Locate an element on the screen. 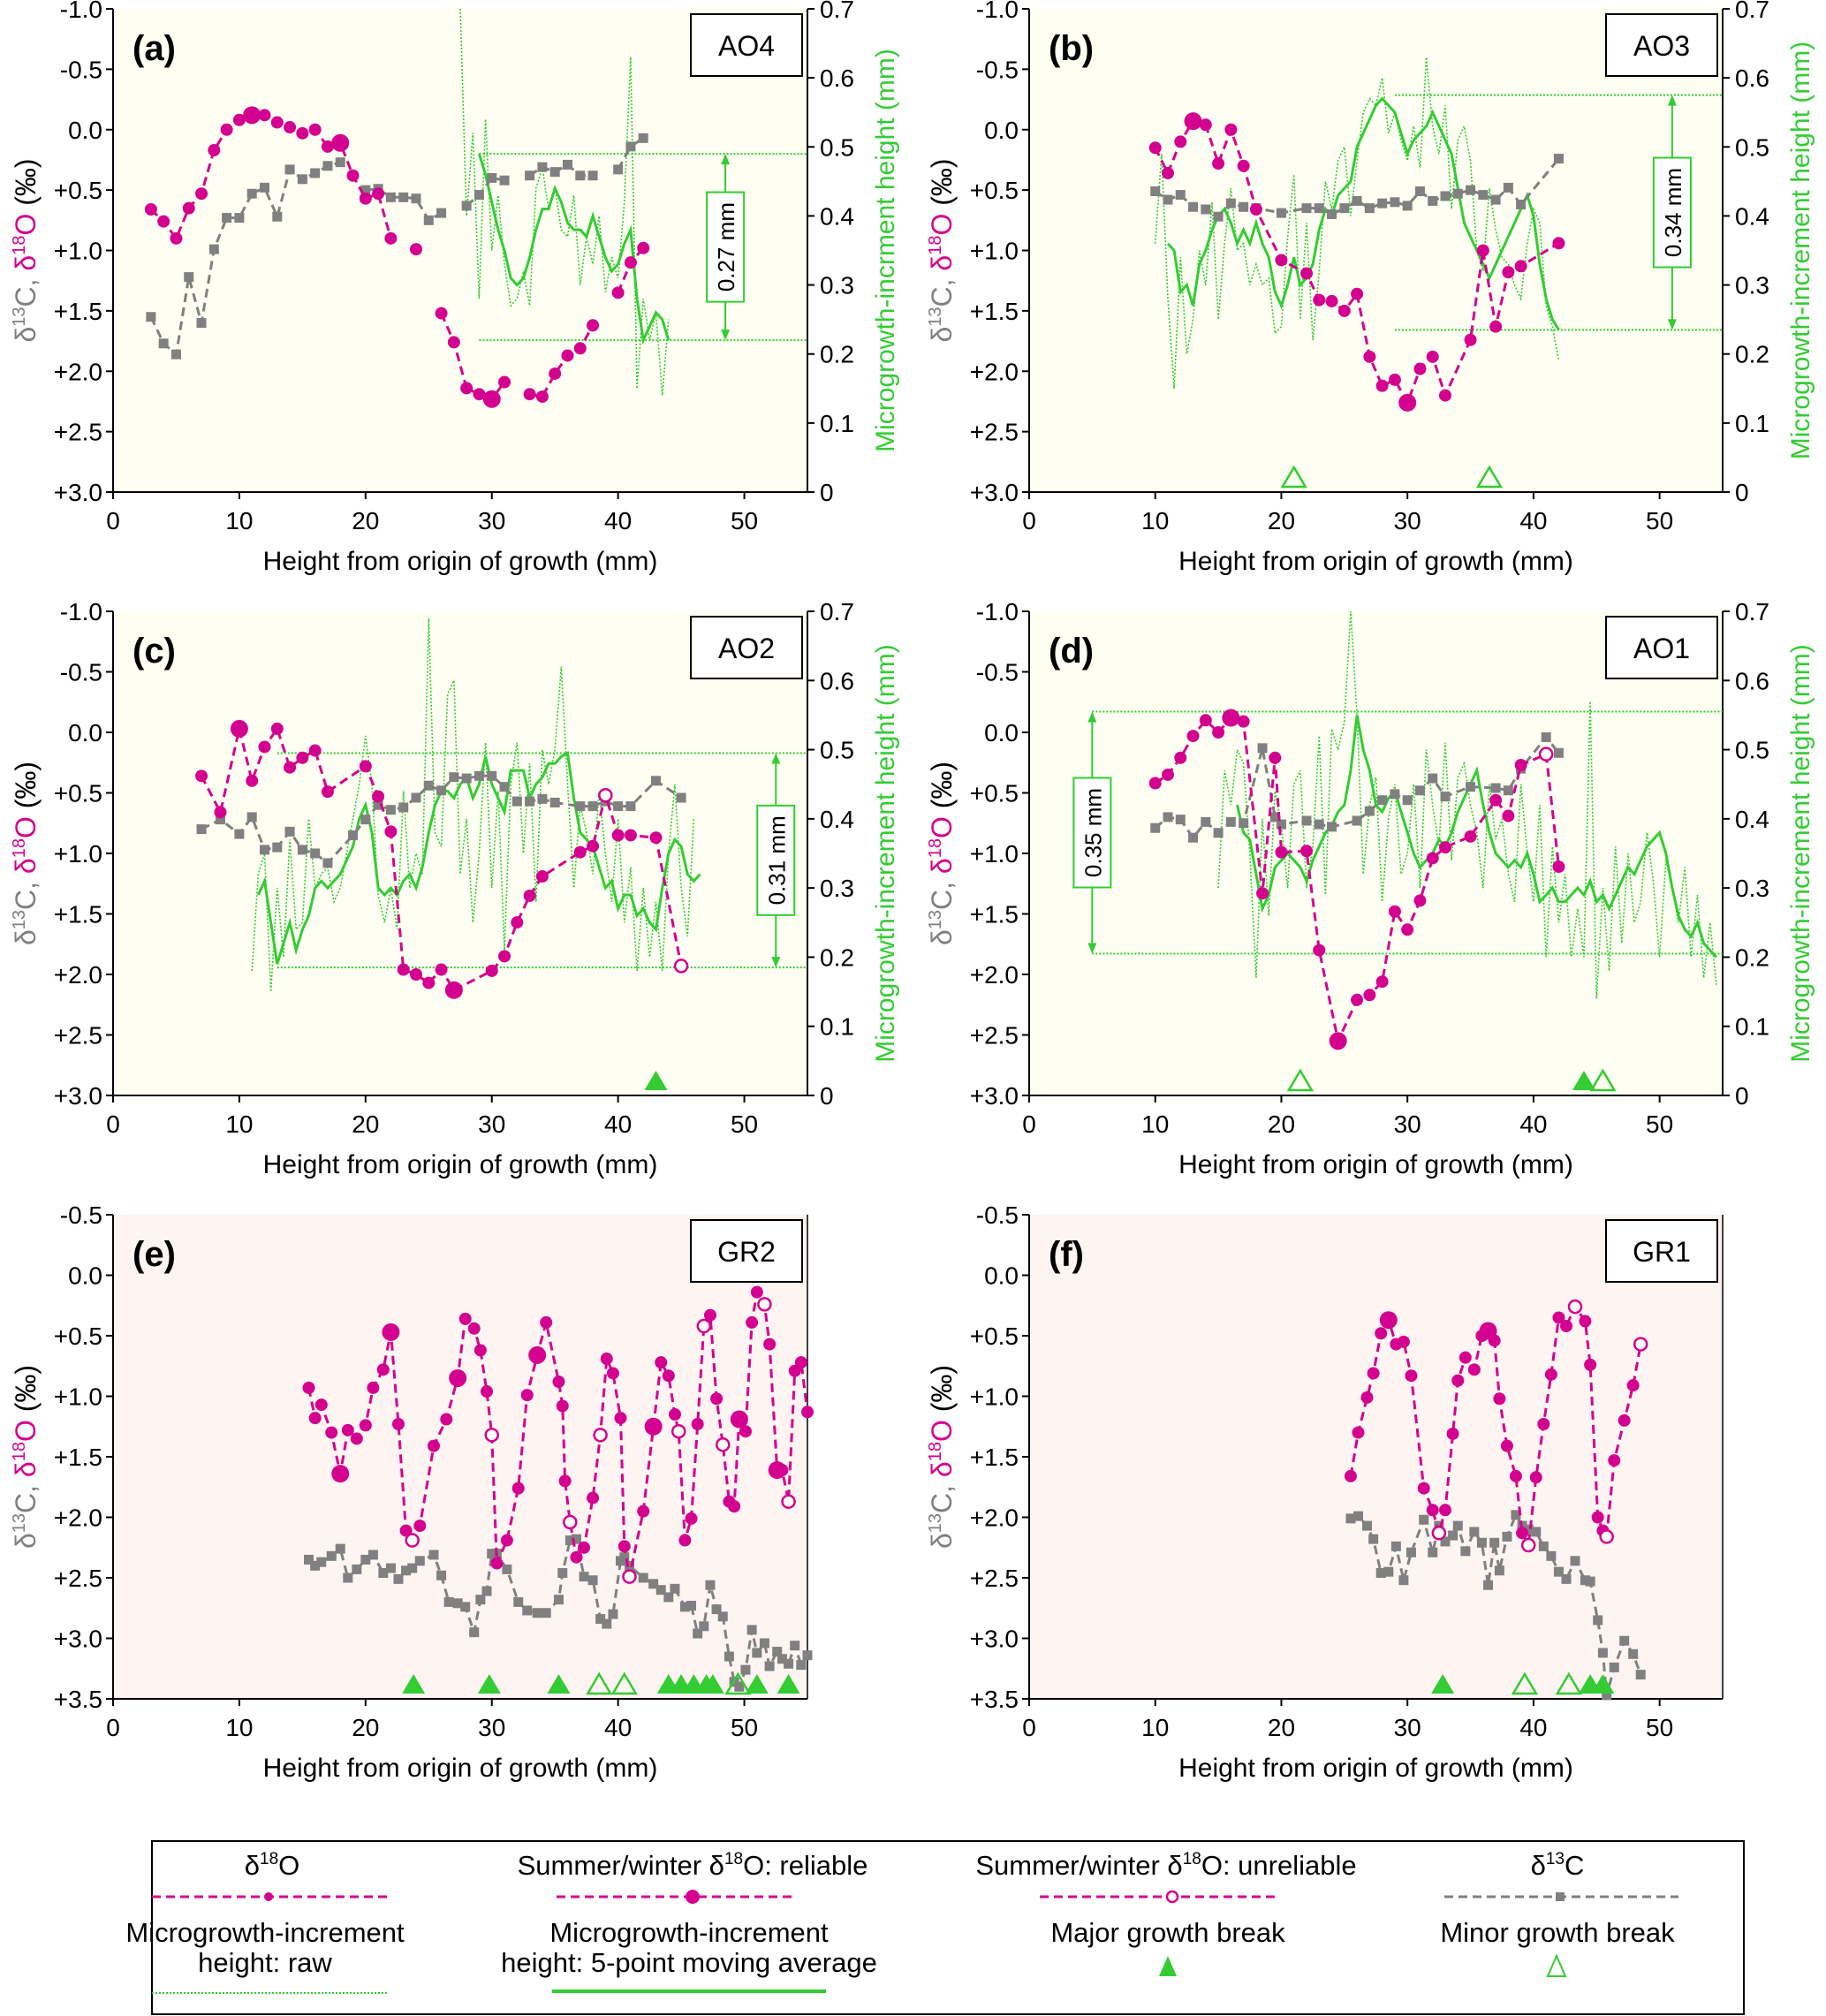  y-tick-label-left: +2.5 is located at coordinates (78, 1578).